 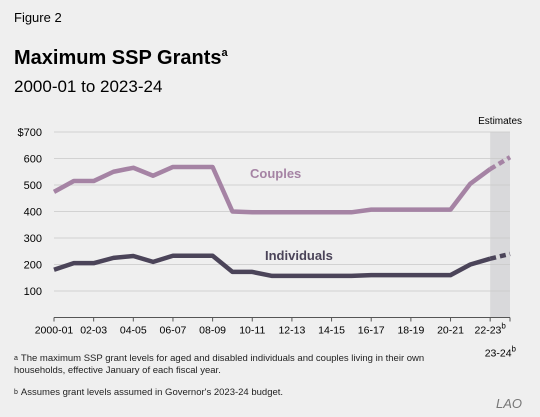 I want to click on x-tick-label: 02-03, so click(x=93, y=331).